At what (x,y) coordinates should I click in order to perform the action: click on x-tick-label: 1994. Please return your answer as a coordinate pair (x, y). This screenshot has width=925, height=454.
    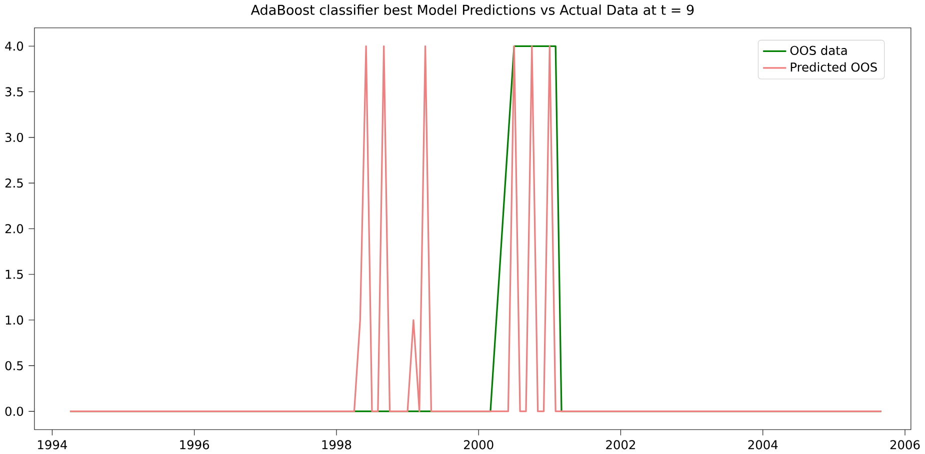
    Looking at the image, I should click on (52, 445).